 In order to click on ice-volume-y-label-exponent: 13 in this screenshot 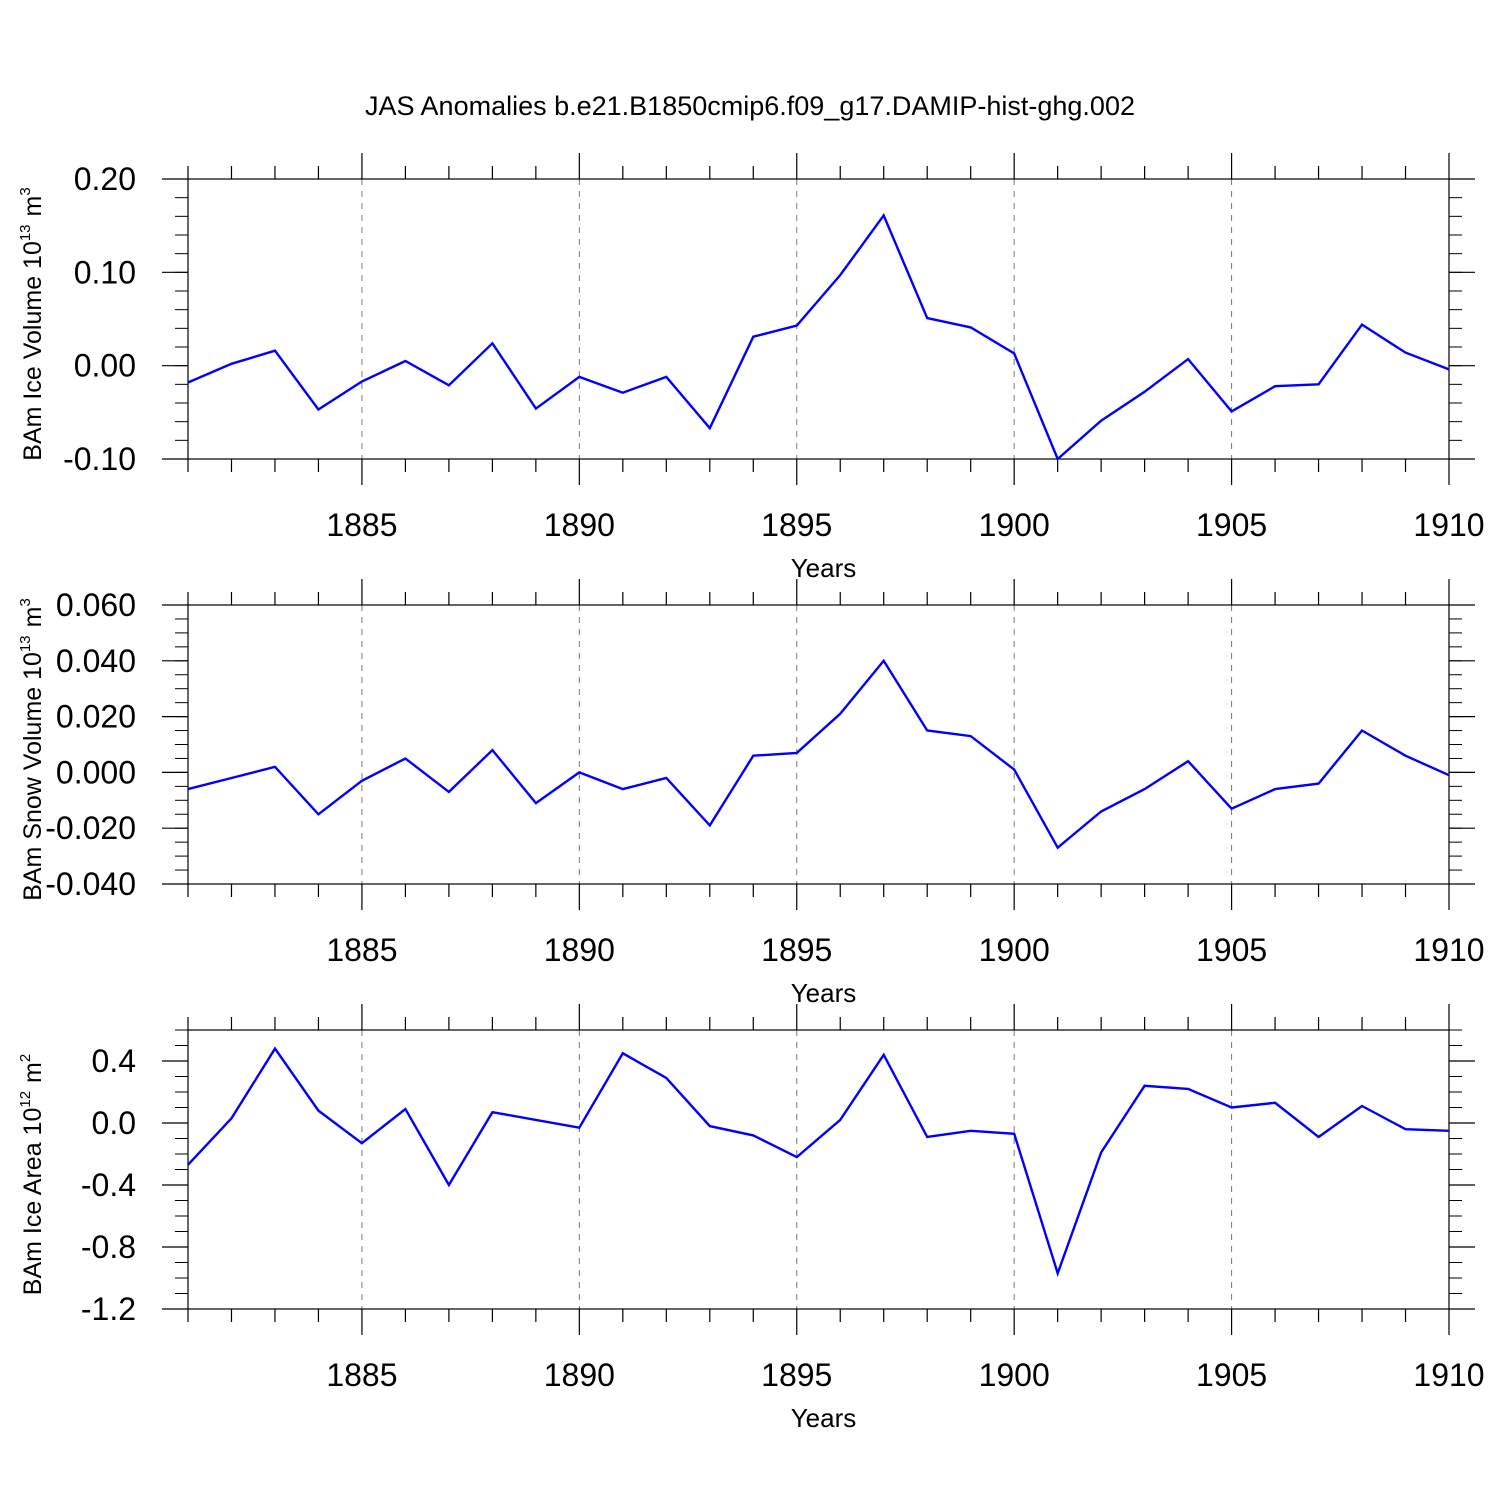, I will do `click(25, 232)`.